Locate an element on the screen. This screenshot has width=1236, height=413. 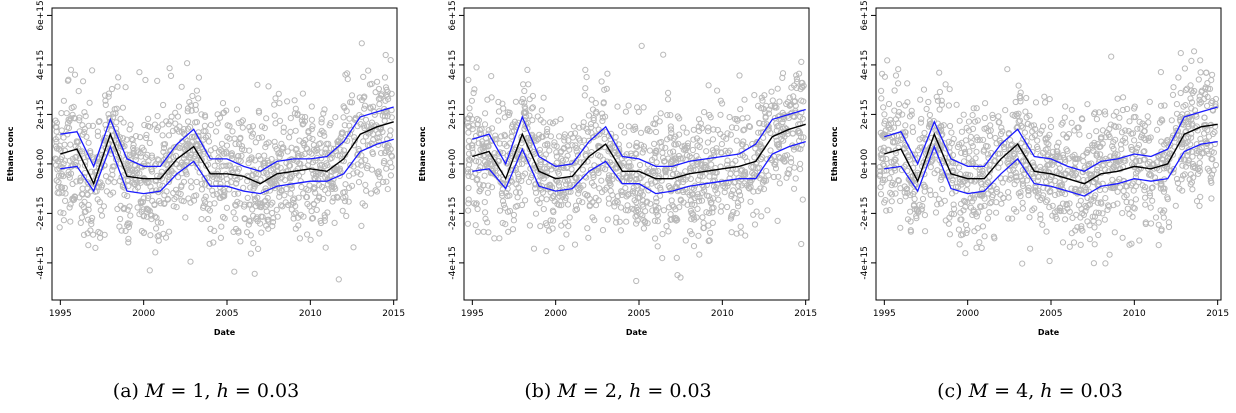
x-axis-label: Date is located at coordinates (1049, 332).